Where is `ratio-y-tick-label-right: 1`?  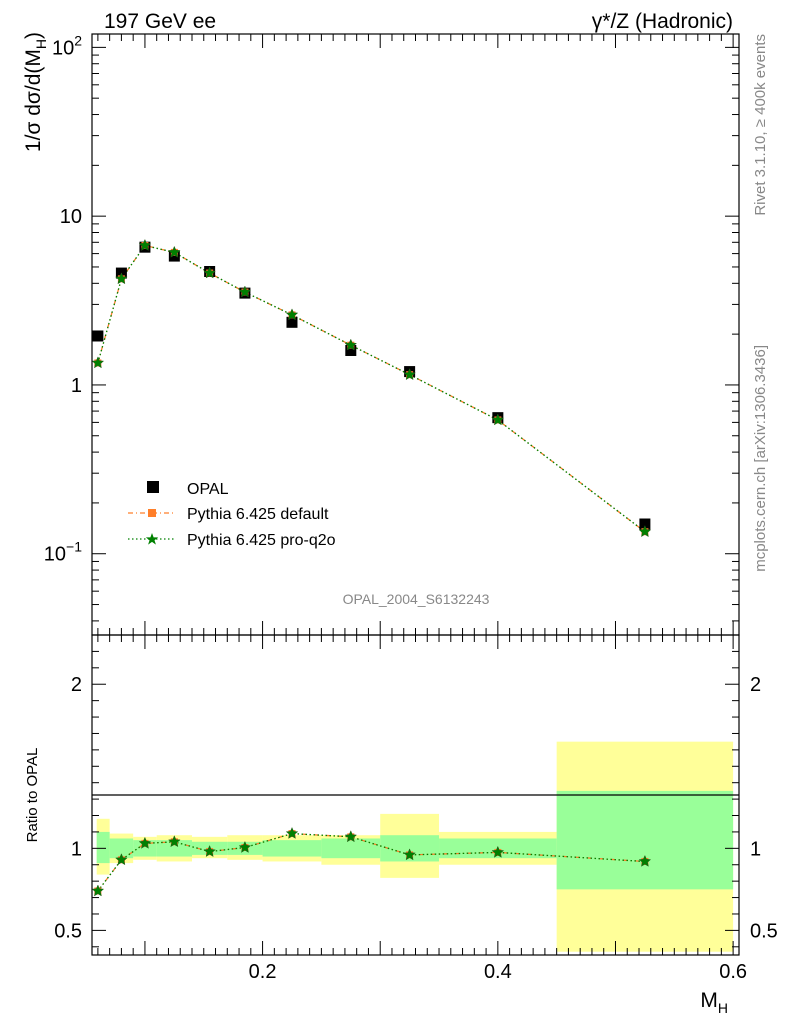
ratio-y-tick-label-right: 1 is located at coordinates (755, 849).